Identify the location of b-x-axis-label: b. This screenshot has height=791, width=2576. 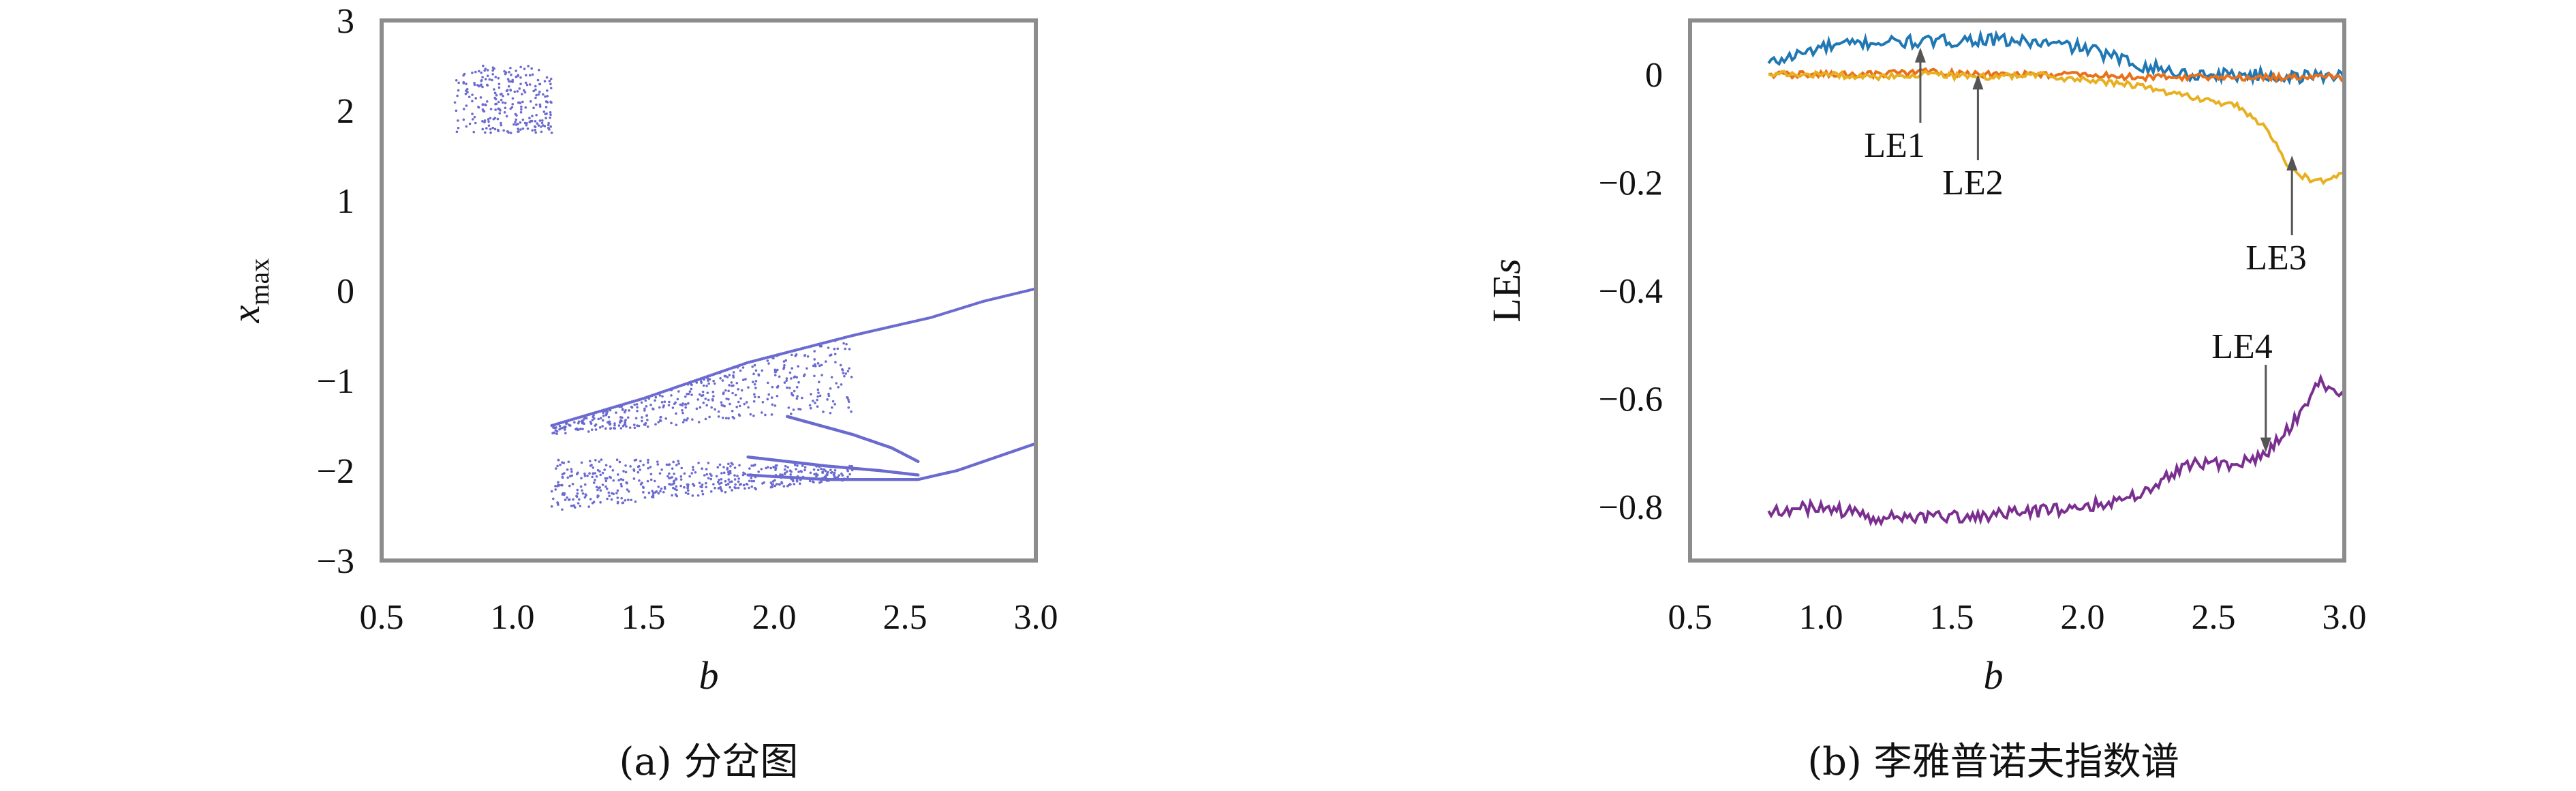
(1994, 675).